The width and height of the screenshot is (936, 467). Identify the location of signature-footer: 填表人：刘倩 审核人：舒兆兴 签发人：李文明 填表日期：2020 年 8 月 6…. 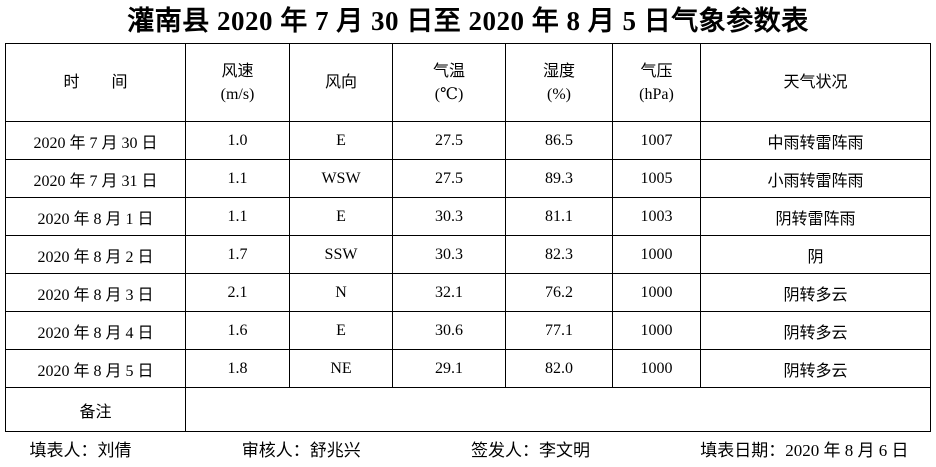
(468, 451).